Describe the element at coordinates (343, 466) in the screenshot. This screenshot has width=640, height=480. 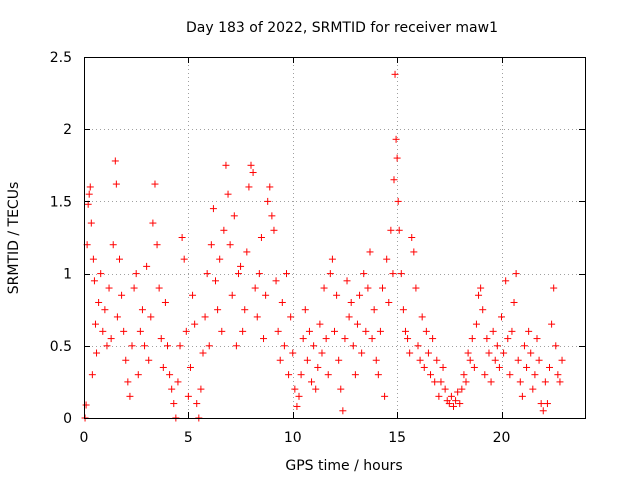
I see `x-axis-label: GPS time / hours` at that location.